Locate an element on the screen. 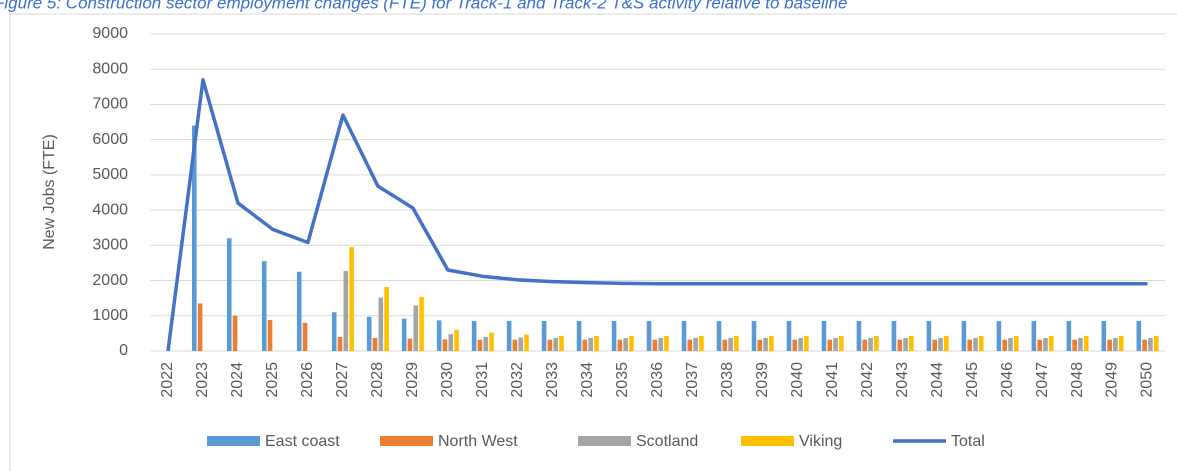 This screenshot has width=1177, height=471. legend-label: Total is located at coordinates (968, 441).